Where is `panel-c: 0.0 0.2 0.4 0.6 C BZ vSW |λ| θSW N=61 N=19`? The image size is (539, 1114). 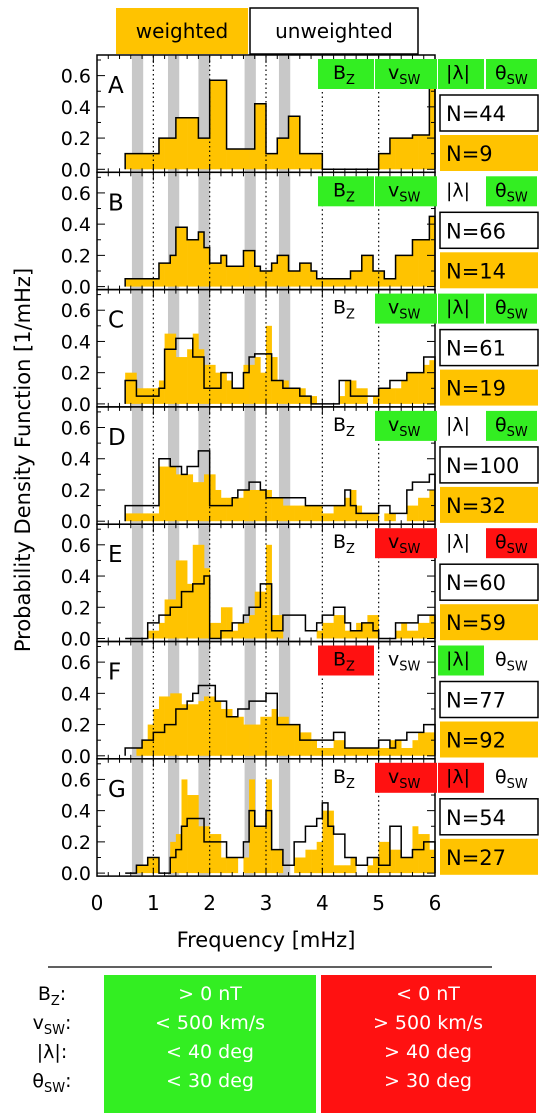
panel-c: 0.0 0.2 0.4 0.6 C BZ vSW |λ| θSW N=61 N=19 is located at coordinates (300, 352).